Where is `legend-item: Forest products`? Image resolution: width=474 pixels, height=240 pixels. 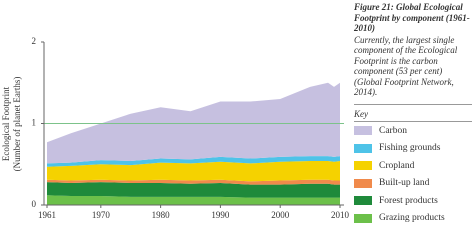
legend-item: Forest products is located at coordinates (413, 201).